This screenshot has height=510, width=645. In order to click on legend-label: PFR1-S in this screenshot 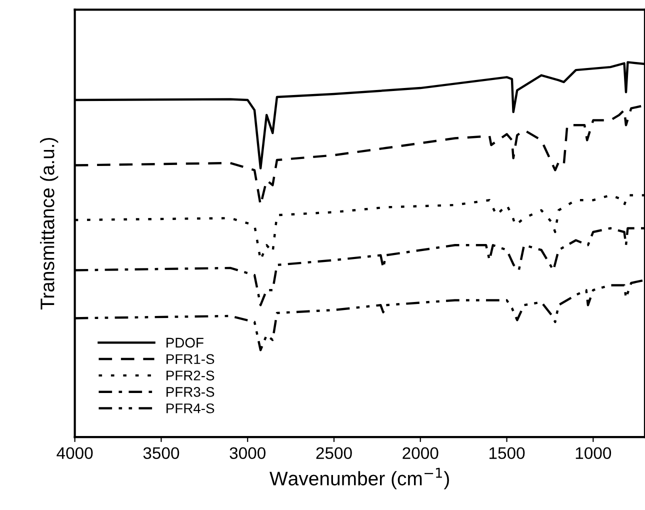, I will do `click(190, 359)`.